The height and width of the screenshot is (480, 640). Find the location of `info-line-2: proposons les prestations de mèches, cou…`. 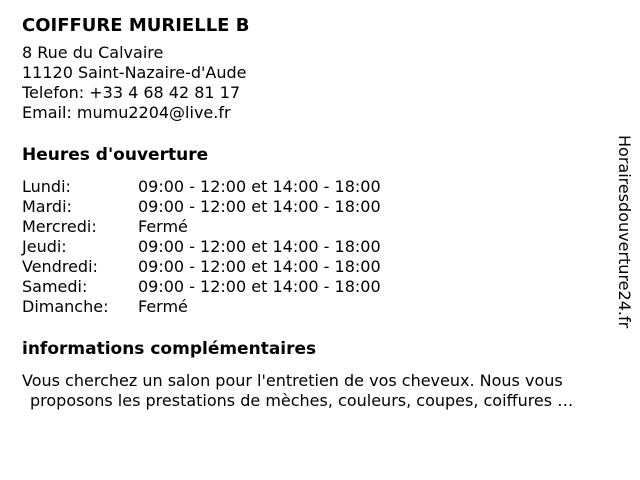

info-line-2: proposons les prestations de mèches, cou… is located at coordinates (302, 400).